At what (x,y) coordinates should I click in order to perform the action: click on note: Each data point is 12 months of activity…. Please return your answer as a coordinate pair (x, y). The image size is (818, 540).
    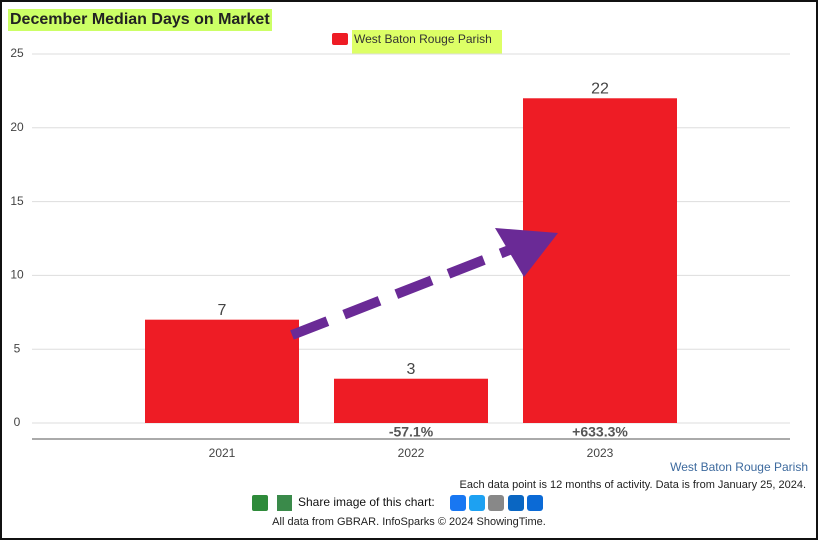
    Looking at the image, I should click on (633, 485).